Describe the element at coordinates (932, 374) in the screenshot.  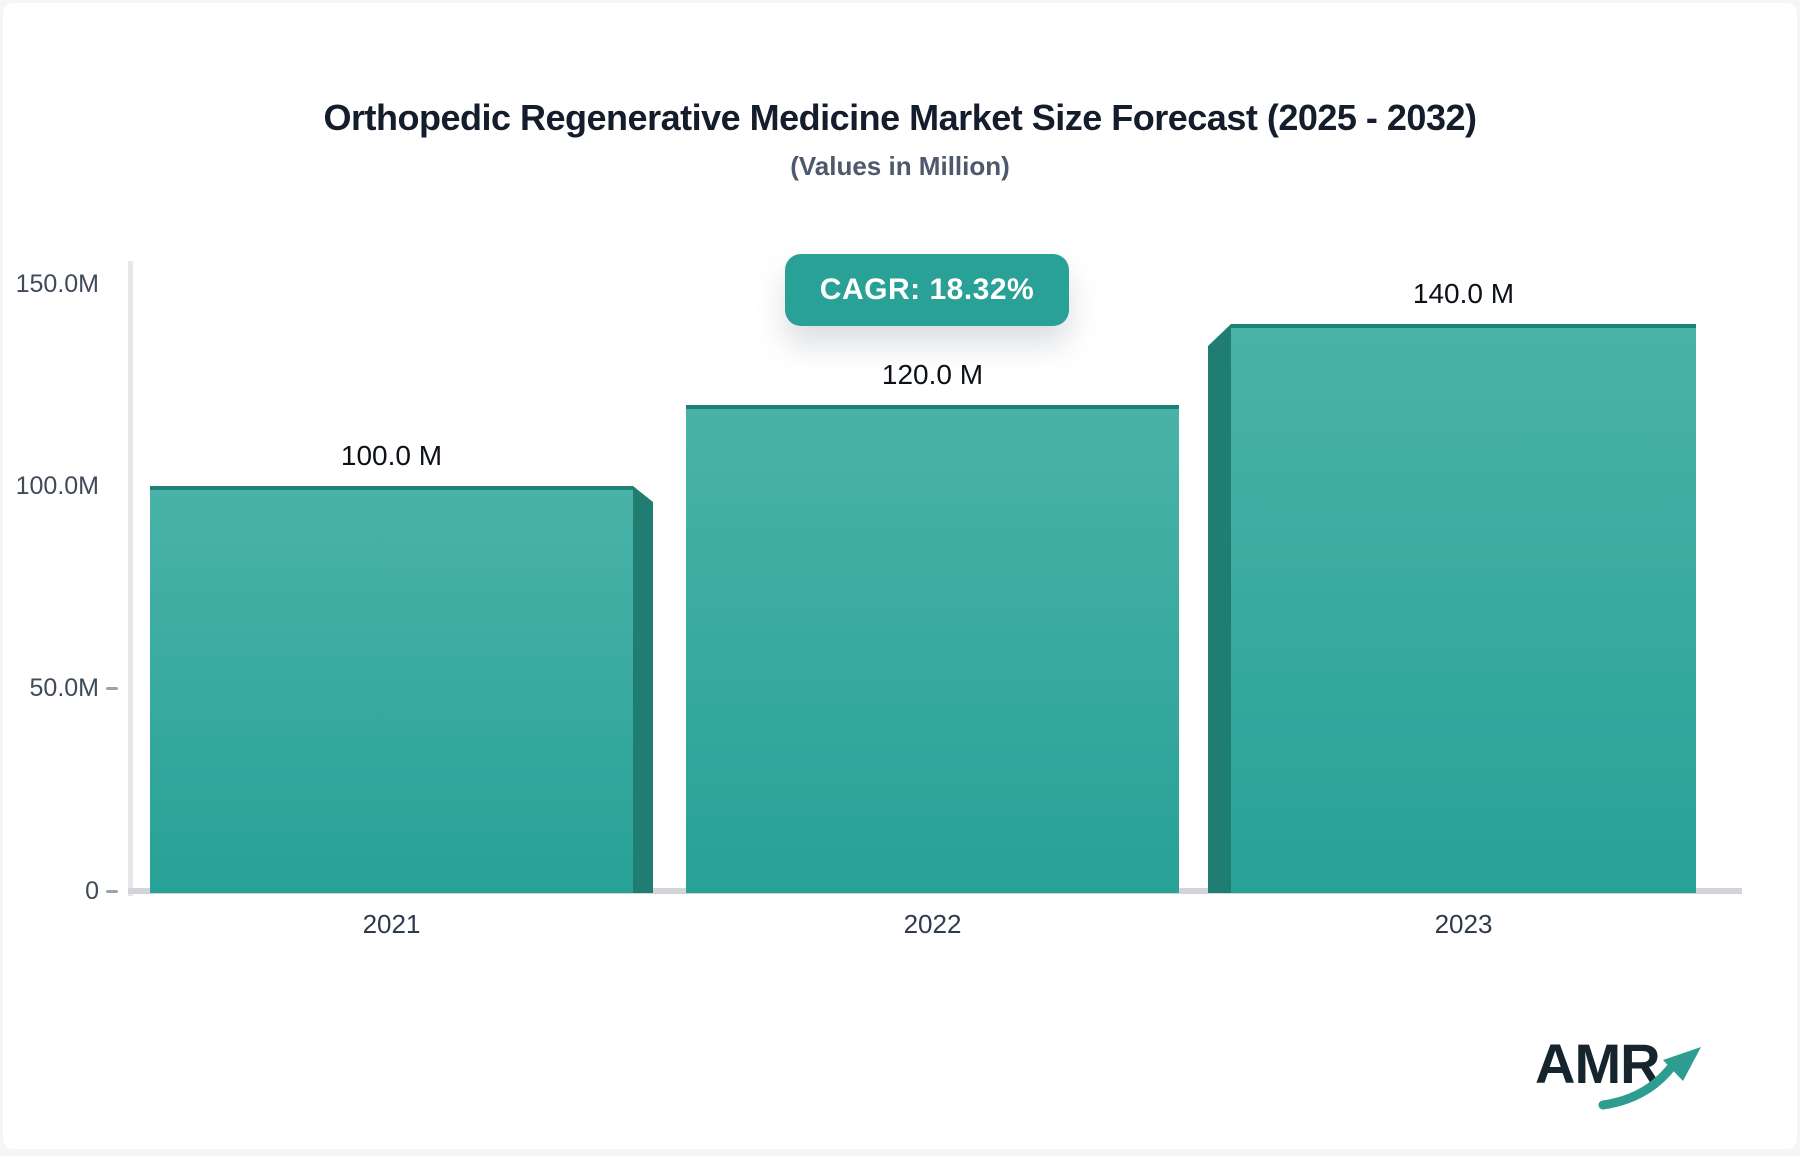
I see `bar-value-label: 120.0 M` at that location.